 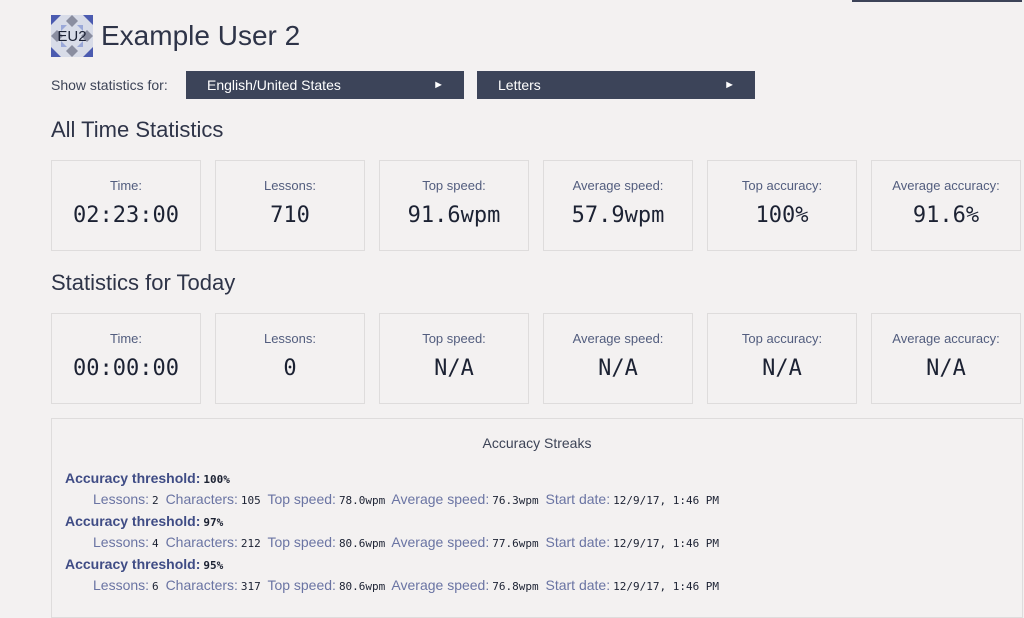 I want to click on threshold-value: 97%, so click(x=213, y=522).